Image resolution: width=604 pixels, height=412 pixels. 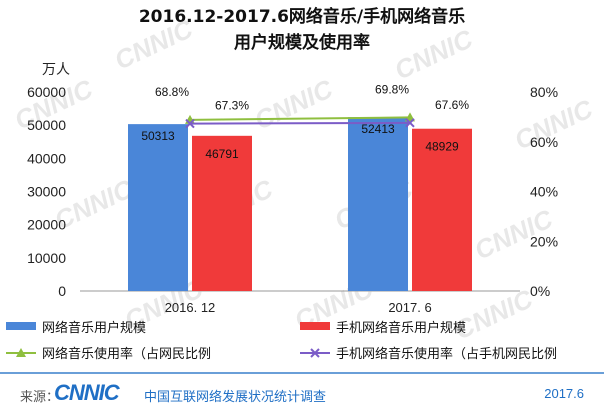 I want to click on bar-value-label: 48929, so click(x=442, y=147).